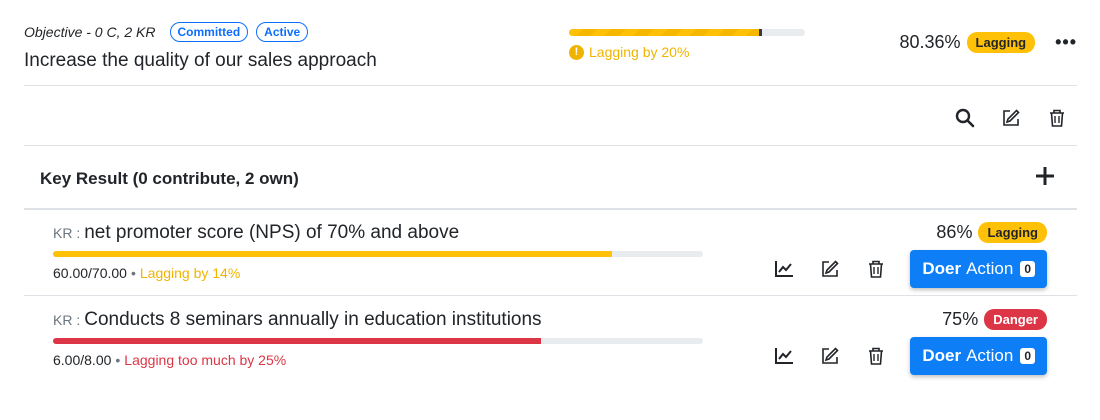 This screenshot has height=420, width=1100. Describe the element at coordinates (550, 116) in the screenshot. I see `objective-actions` at that location.